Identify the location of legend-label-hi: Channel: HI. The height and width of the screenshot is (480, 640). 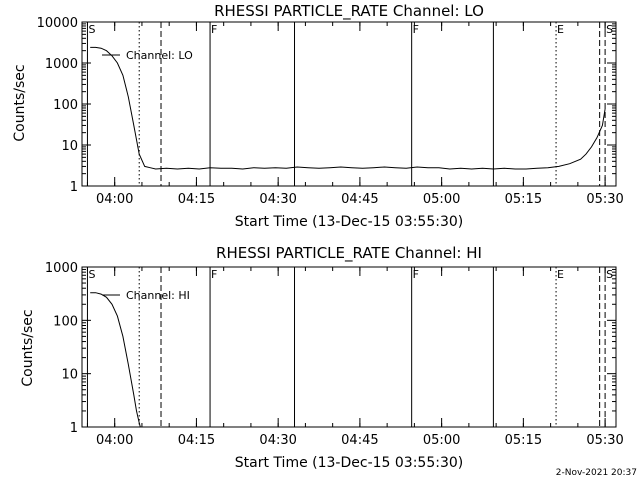
(158, 295).